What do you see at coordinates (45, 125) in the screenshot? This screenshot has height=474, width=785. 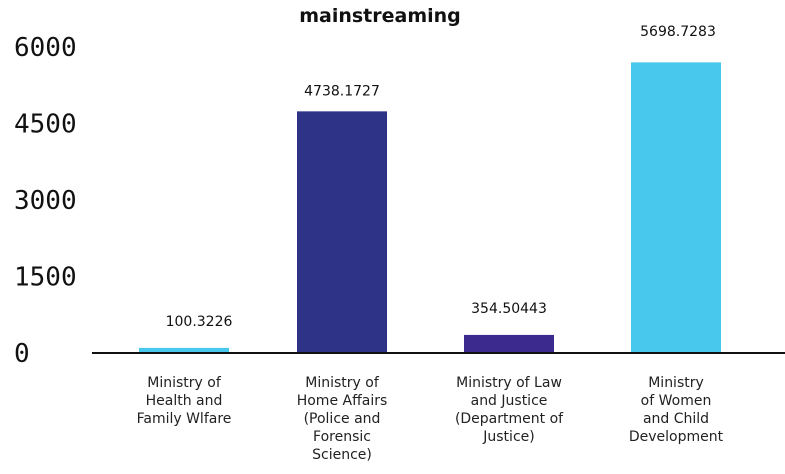 I see `y-tick-label: 4500` at bounding box center [45, 125].